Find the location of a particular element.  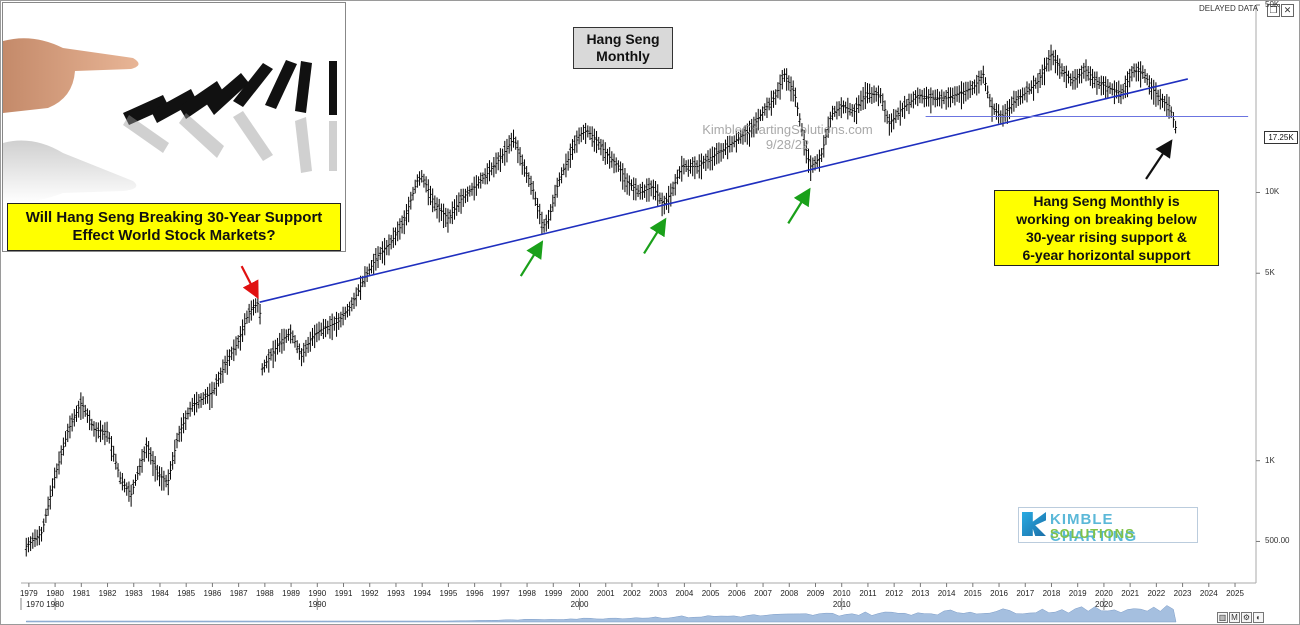

x-tick-label: 1988 is located at coordinates (265, 593).